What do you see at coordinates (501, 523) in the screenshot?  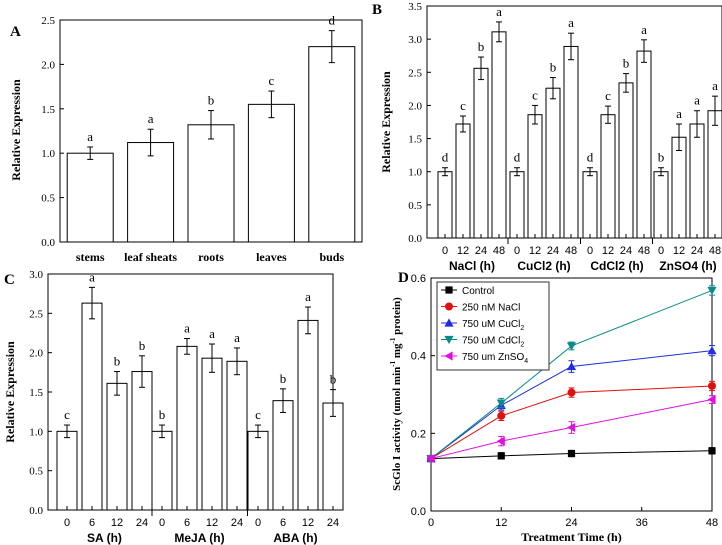 I see `panel-d-xtick-label: 12` at bounding box center [501, 523].